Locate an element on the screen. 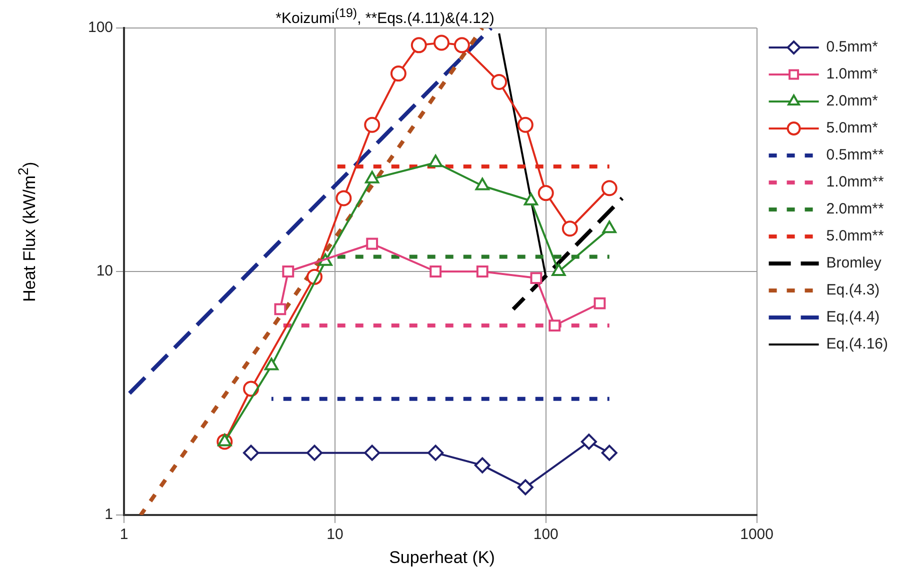 The height and width of the screenshot is (587, 906). x-tick-label: 10 is located at coordinates (335, 535).